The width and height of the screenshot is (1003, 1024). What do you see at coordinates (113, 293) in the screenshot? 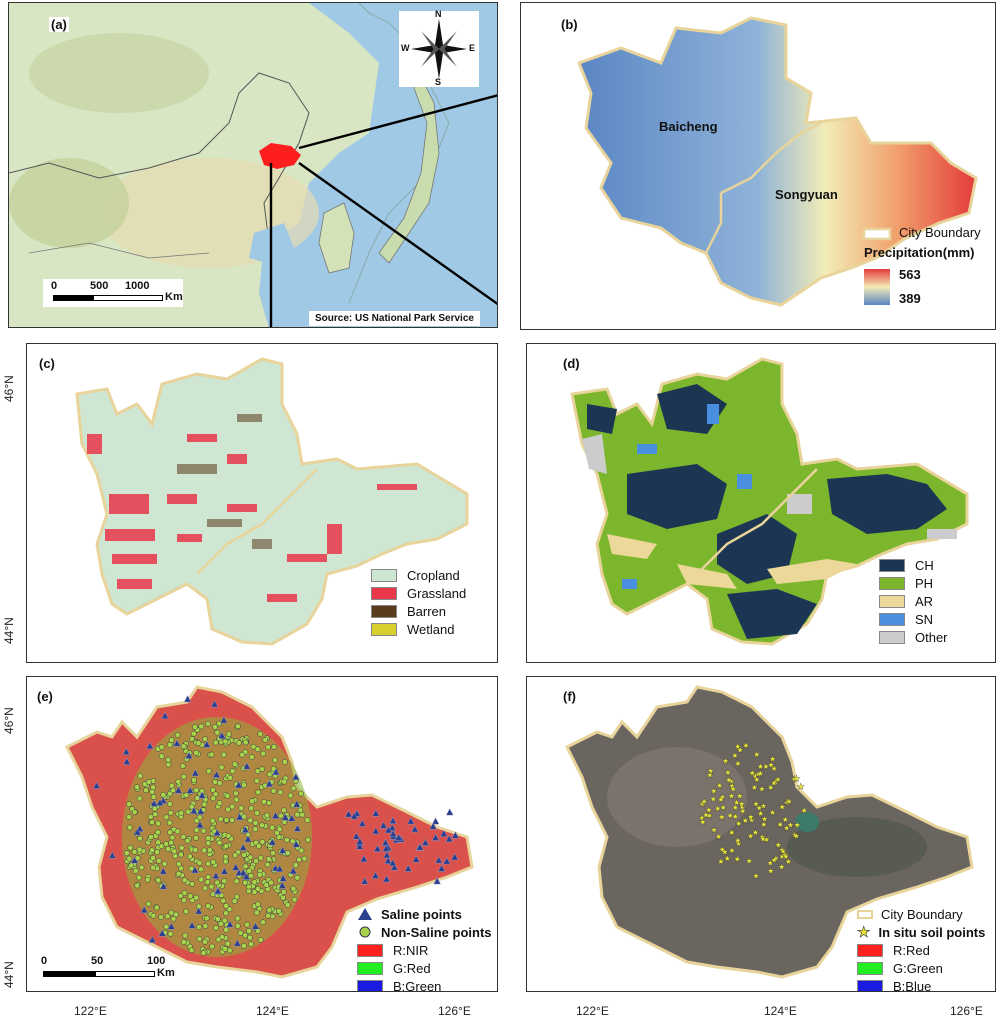
I see `scale-bar-a: 0 500 1000 Km` at bounding box center [113, 293].